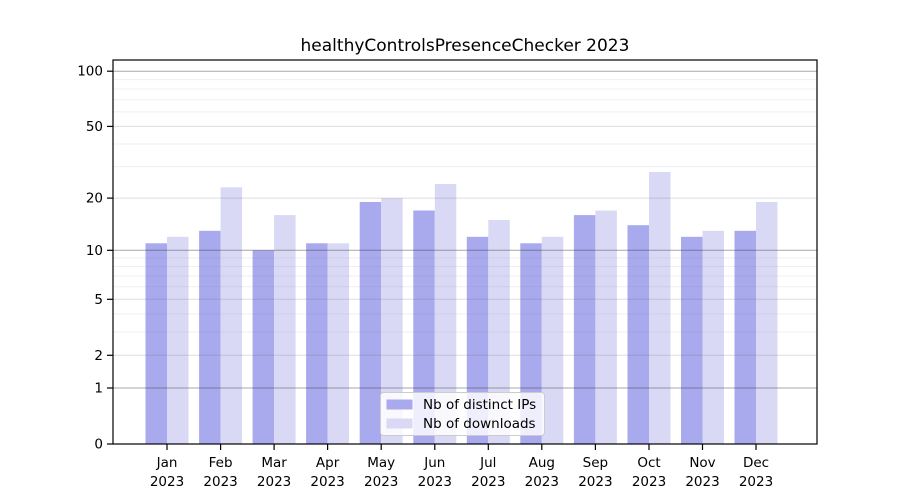 The height and width of the screenshot is (504, 900). What do you see at coordinates (98, 445) in the screenshot?
I see `y-axis-tick-label: 0` at bounding box center [98, 445].